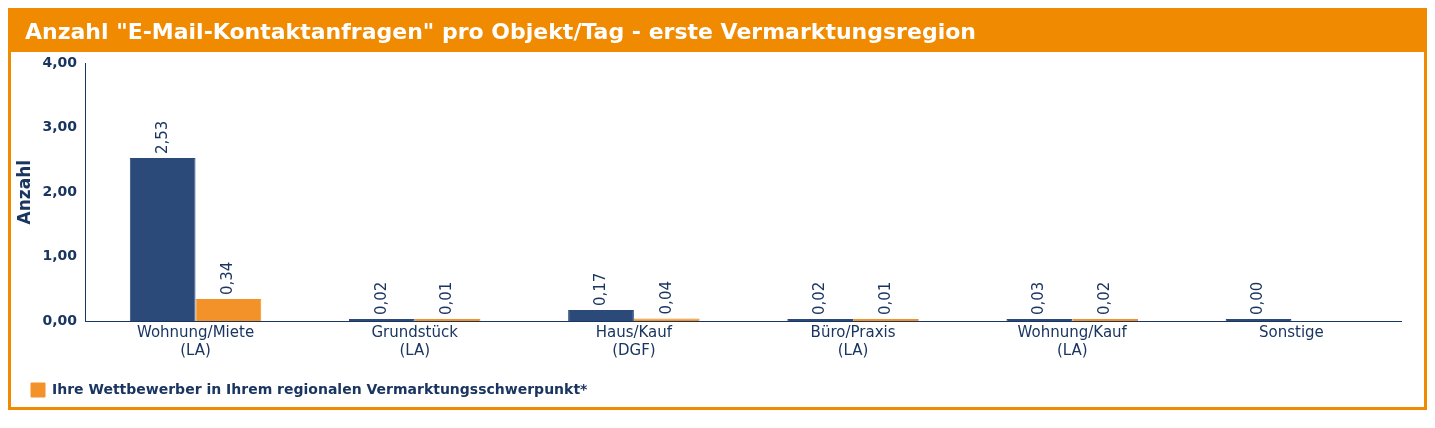 The height and width of the screenshot is (428, 1435). What do you see at coordinates (60, 319) in the screenshot?
I see `y-tick-label: 0,00` at bounding box center [60, 319].